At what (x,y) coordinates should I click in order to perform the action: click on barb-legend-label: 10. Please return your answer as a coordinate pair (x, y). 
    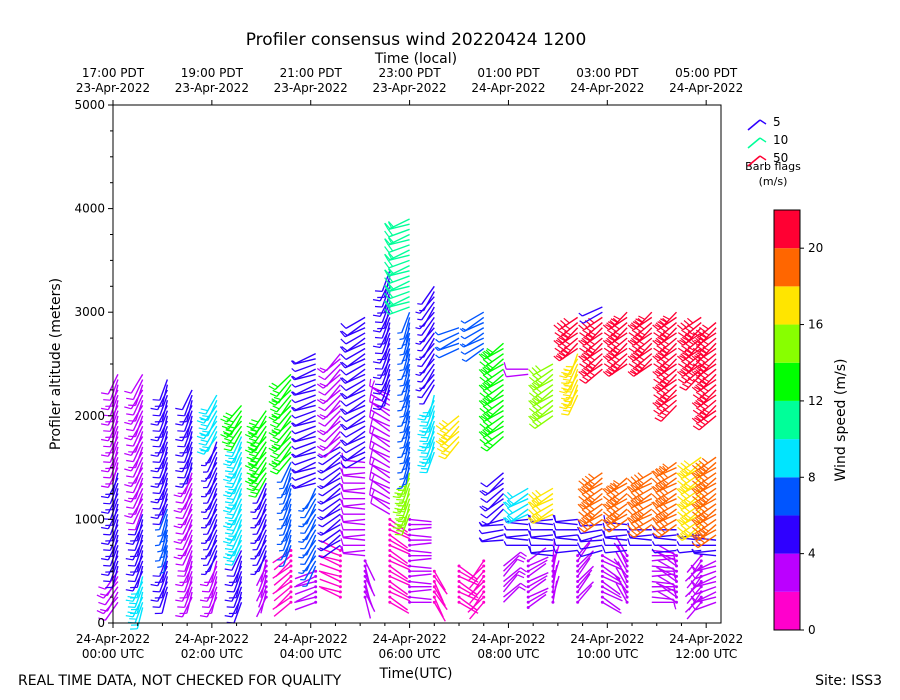
    Looking at the image, I should click on (780, 140).